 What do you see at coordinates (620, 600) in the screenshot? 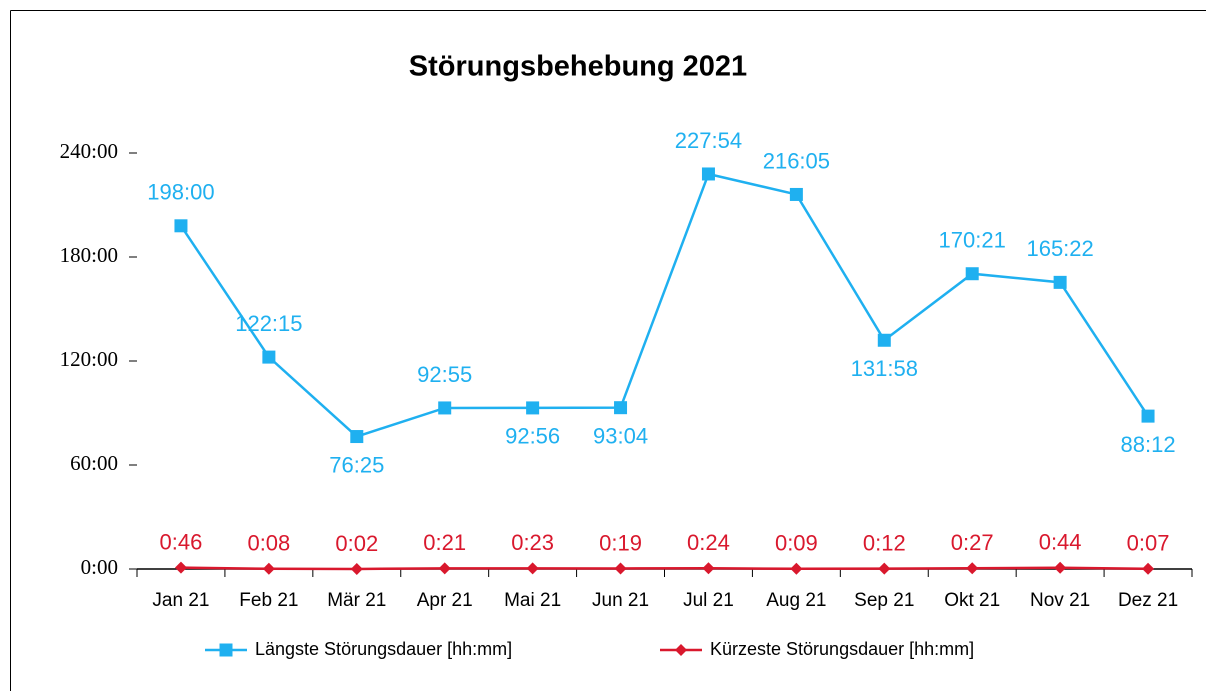
I see `x-tick-label: Jun 21` at bounding box center [620, 600].